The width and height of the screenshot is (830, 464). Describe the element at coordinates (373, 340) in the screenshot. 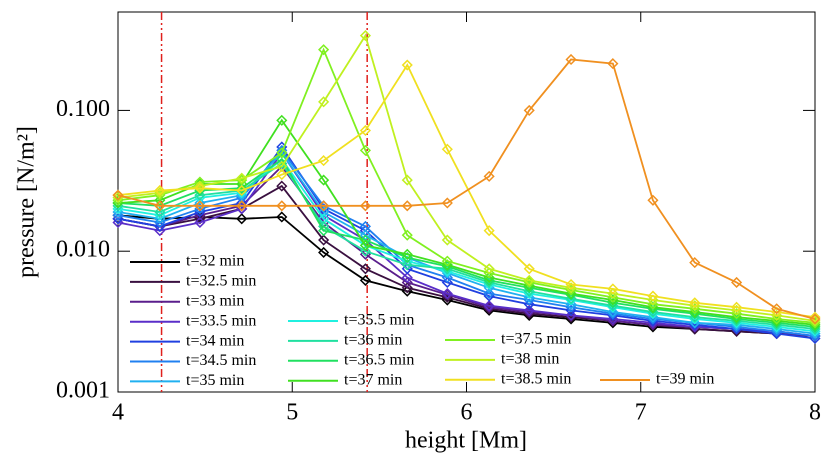

I see `legend-label: t=36 min` at that location.